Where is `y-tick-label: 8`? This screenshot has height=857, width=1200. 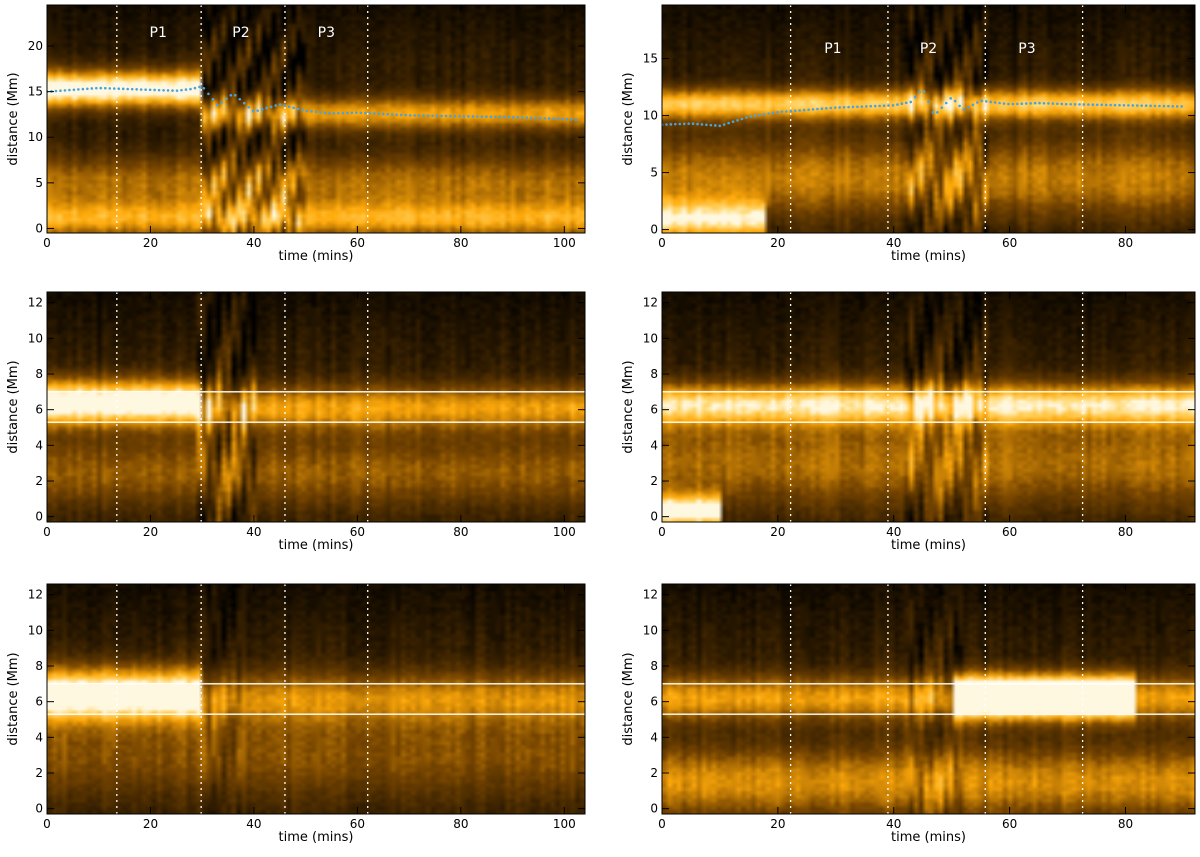
y-tick-label: 8 is located at coordinates (39, 666).